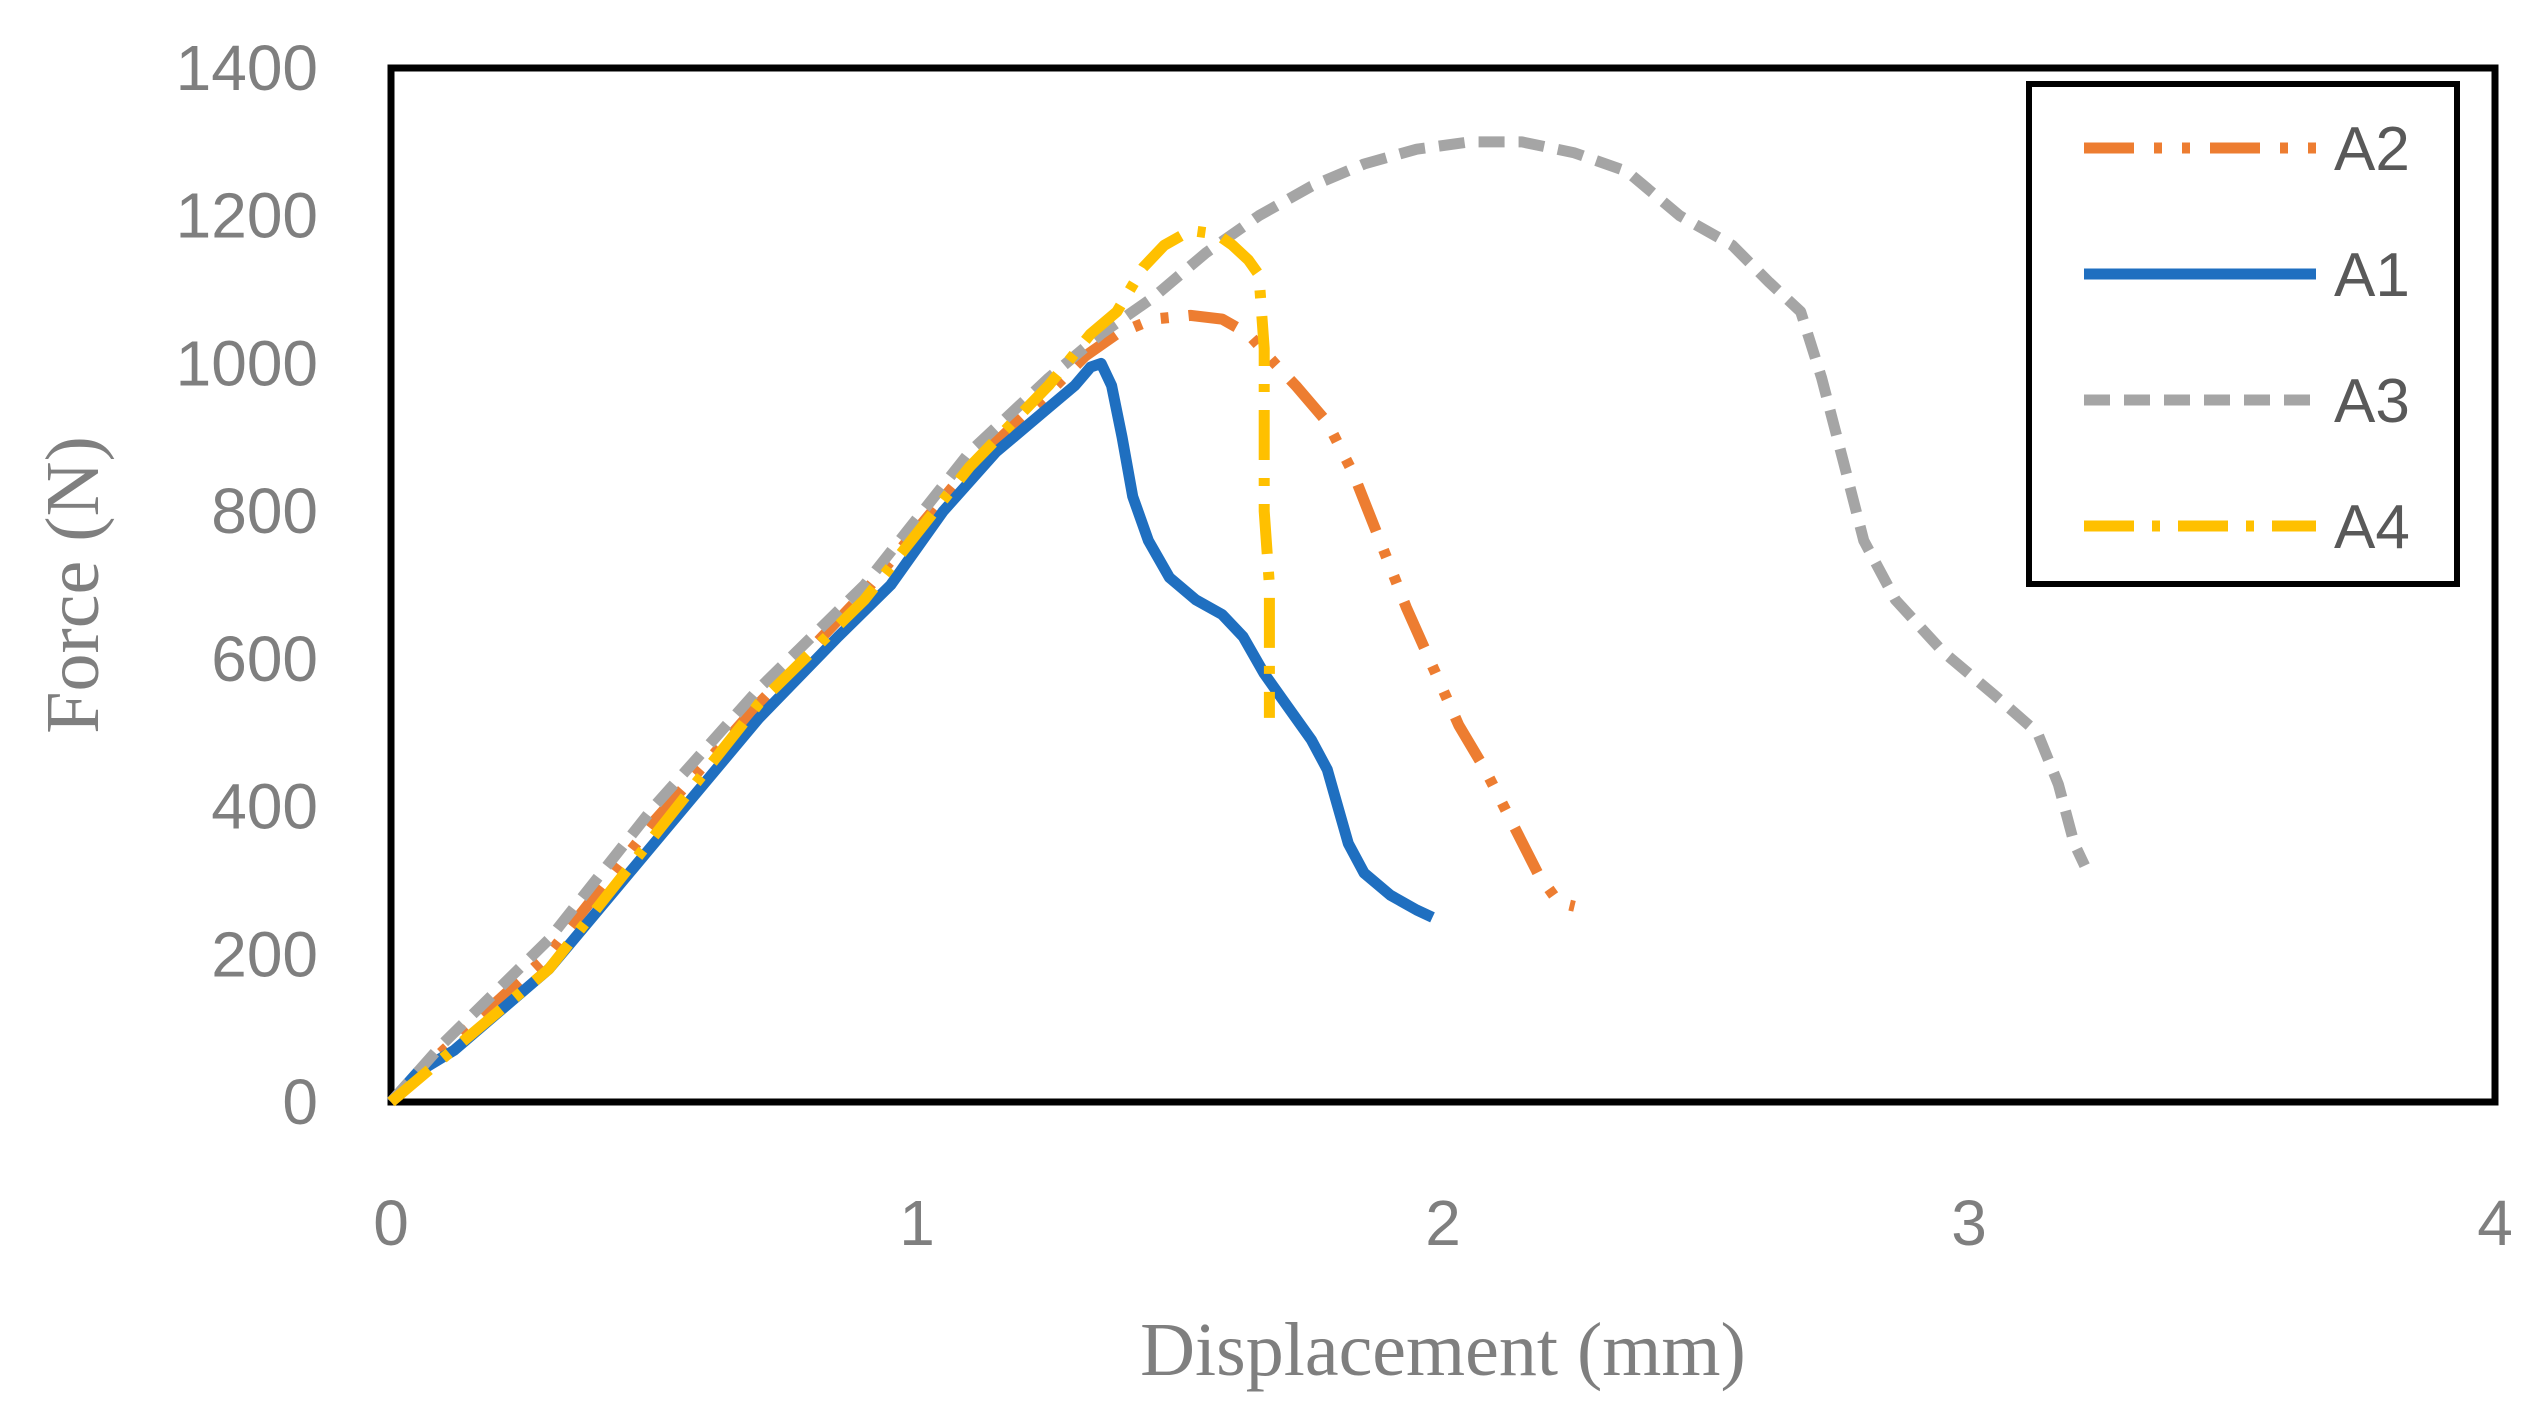 The image size is (2543, 1411). Describe the element at coordinates (2372, 275) in the screenshot. I see `legend-label-a1: A1` at that location.